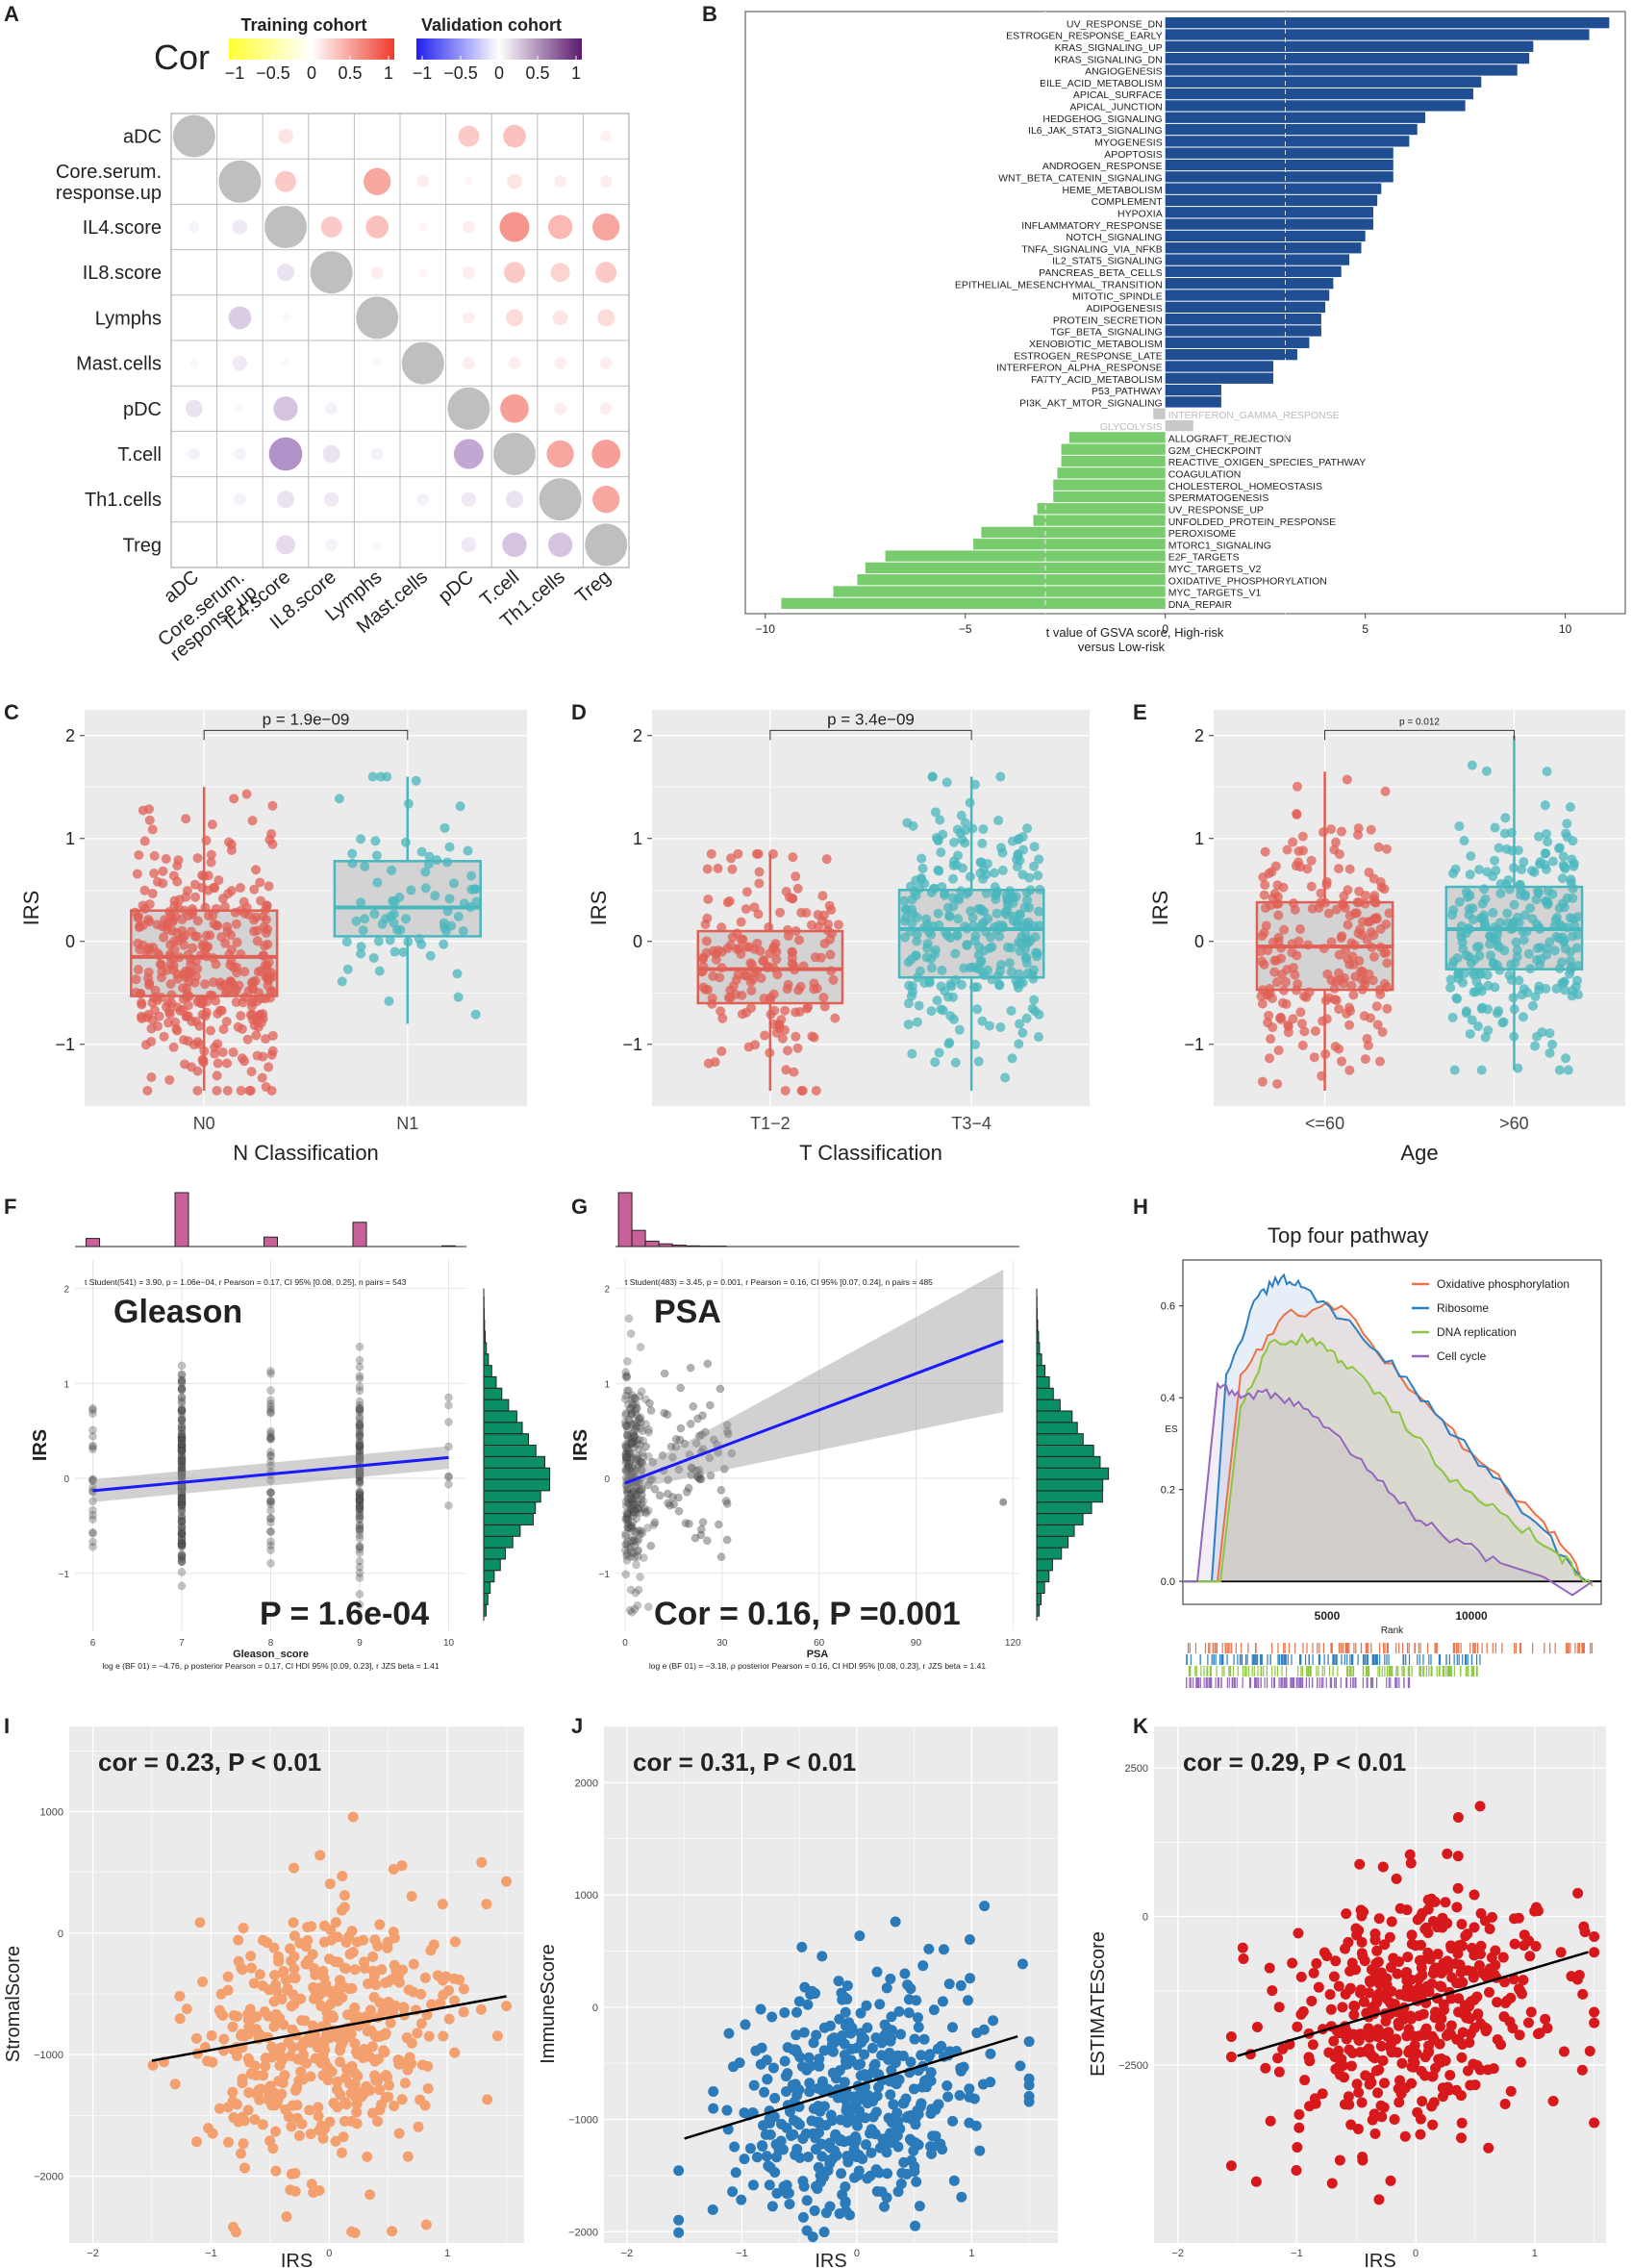  I want to click on bar-label: FATTY_ACID_METABOLISM, so click(1097, 380).